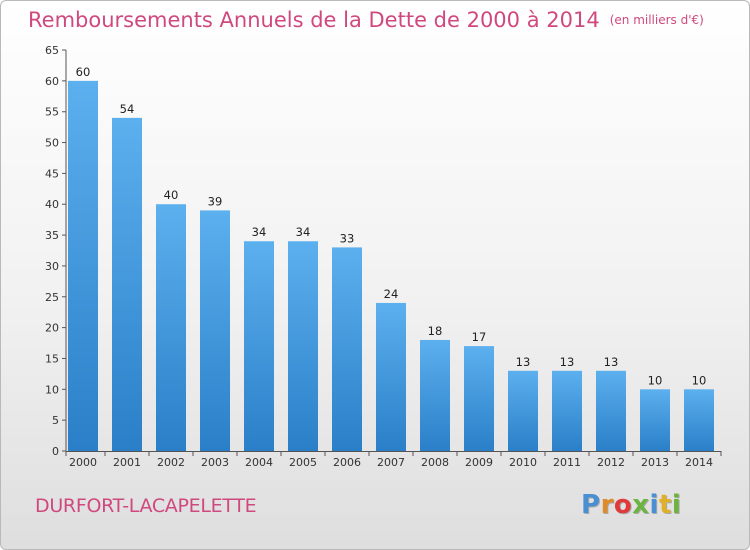 The width and height of the screenshot is (750, 550). Describe the element at coordinates (52, 297) in the screenshot. I see `y-tick-label: 25` at that location.